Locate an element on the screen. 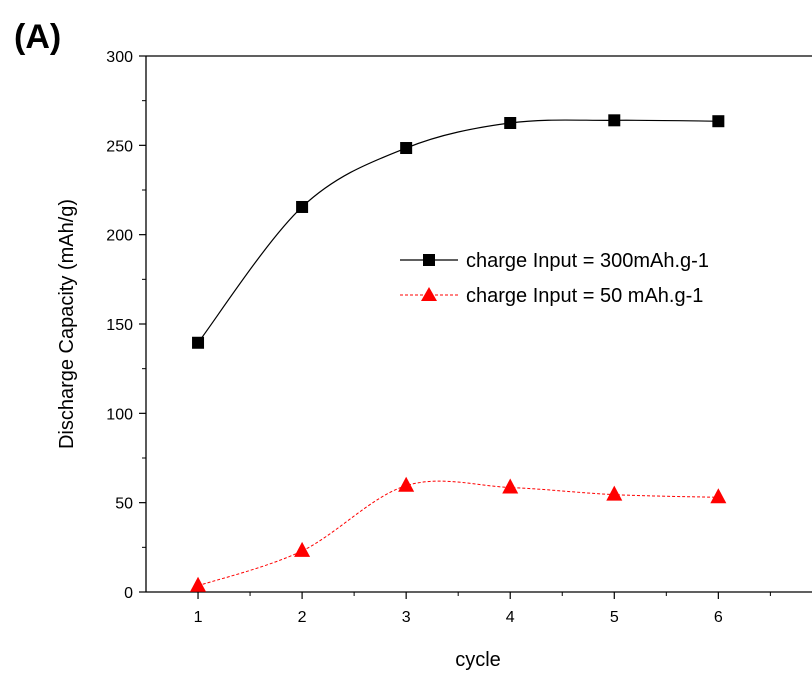  panel-label: (A) is located at coordinates (37, 37).